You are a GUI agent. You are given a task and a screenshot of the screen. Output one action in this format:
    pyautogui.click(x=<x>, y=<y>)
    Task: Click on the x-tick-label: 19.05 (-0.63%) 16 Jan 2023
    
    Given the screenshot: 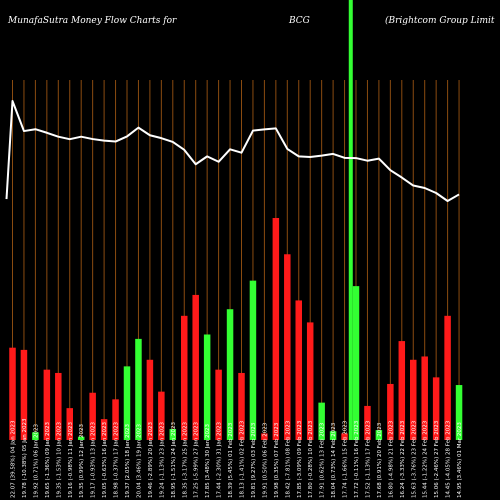 What is the action you would take?
    pyautogui.click(x=105, y=460)
    